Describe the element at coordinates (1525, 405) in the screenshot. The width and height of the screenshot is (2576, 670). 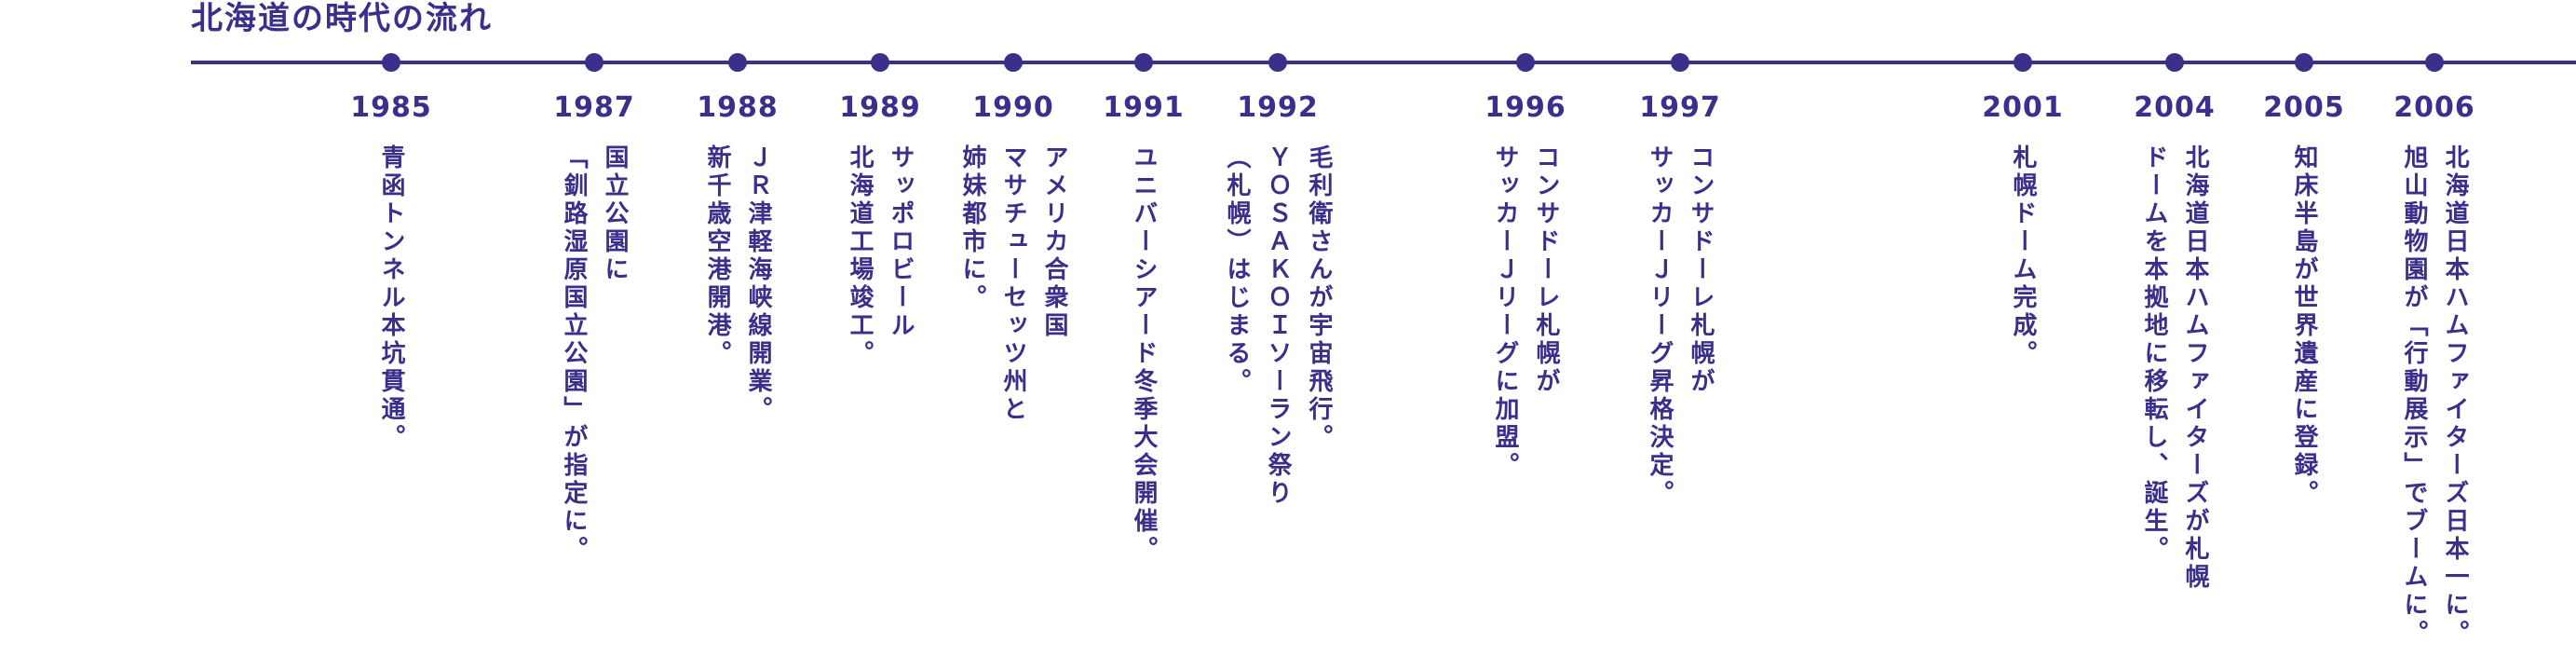
I see `timeline-description: コンサドーレ札幌が サッカーＪリーグに加盟。` at that location.